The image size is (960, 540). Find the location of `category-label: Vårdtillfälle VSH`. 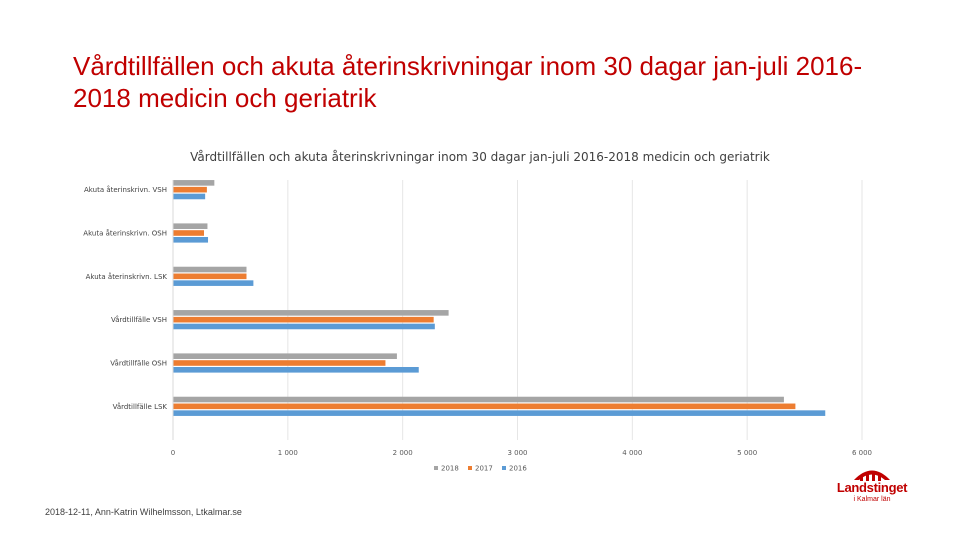

category-label: Vårdtillfälle VSH is located at coordinates (139, 319).